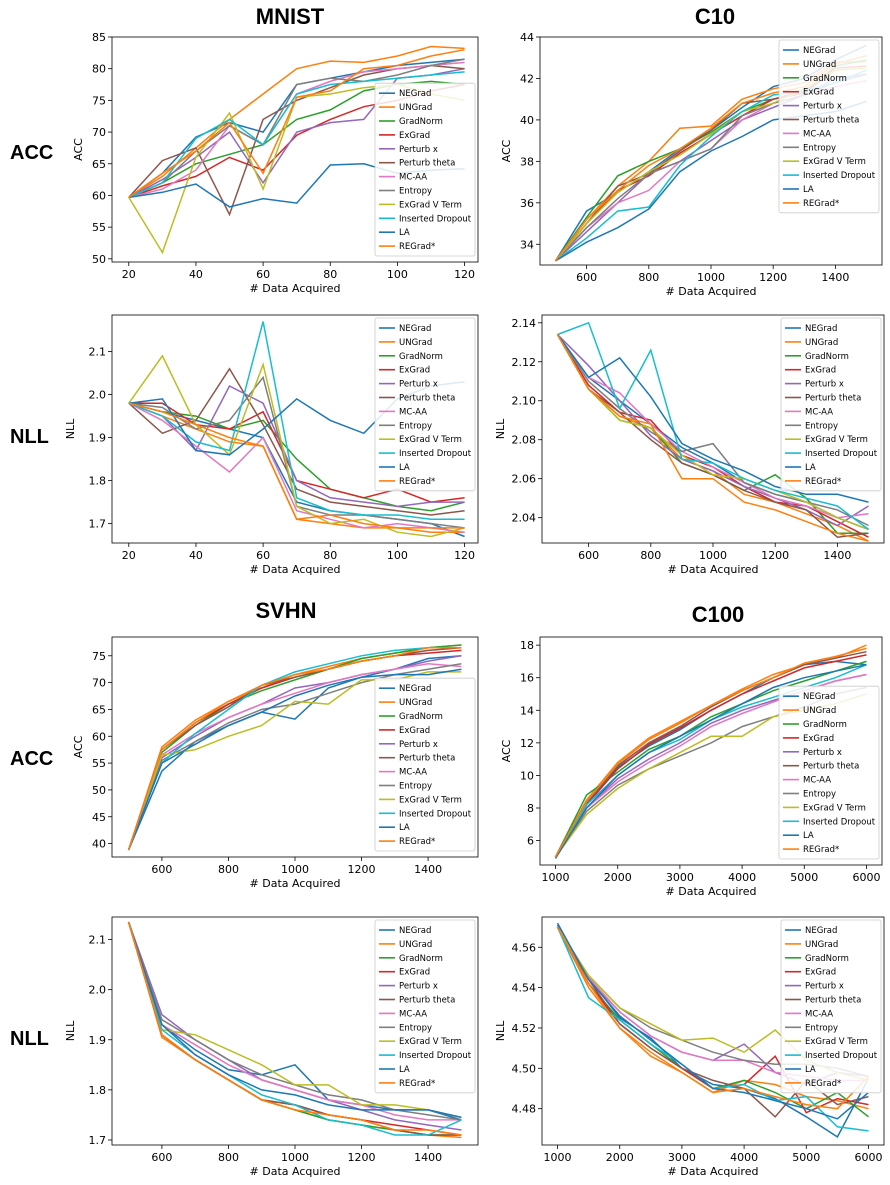 Image resolution: width=890 pixels, height=1185 pixels. Describe the element at coordinates (524, 947) in the screenshot. I see `y-tick-label: 4.56` at that location.